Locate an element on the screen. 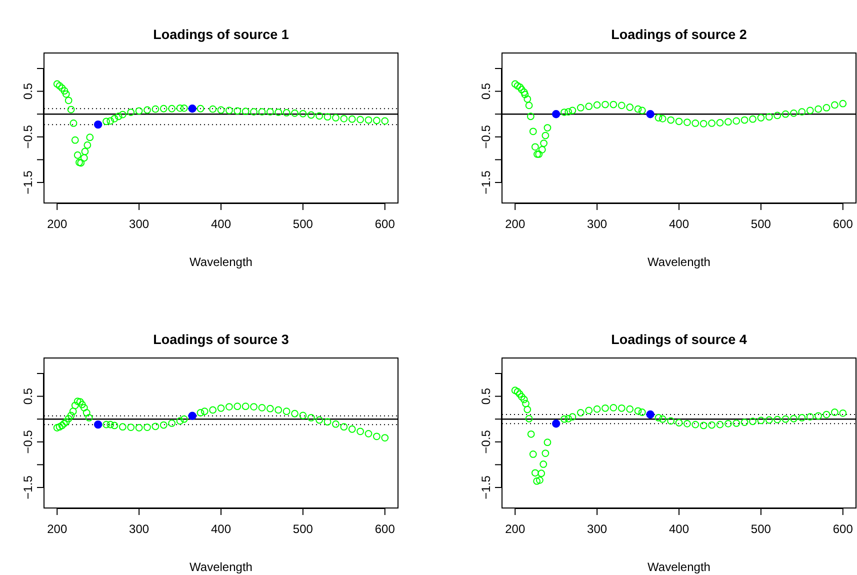  x-axis-title: Wavelength is located at coordinates (221, 567).